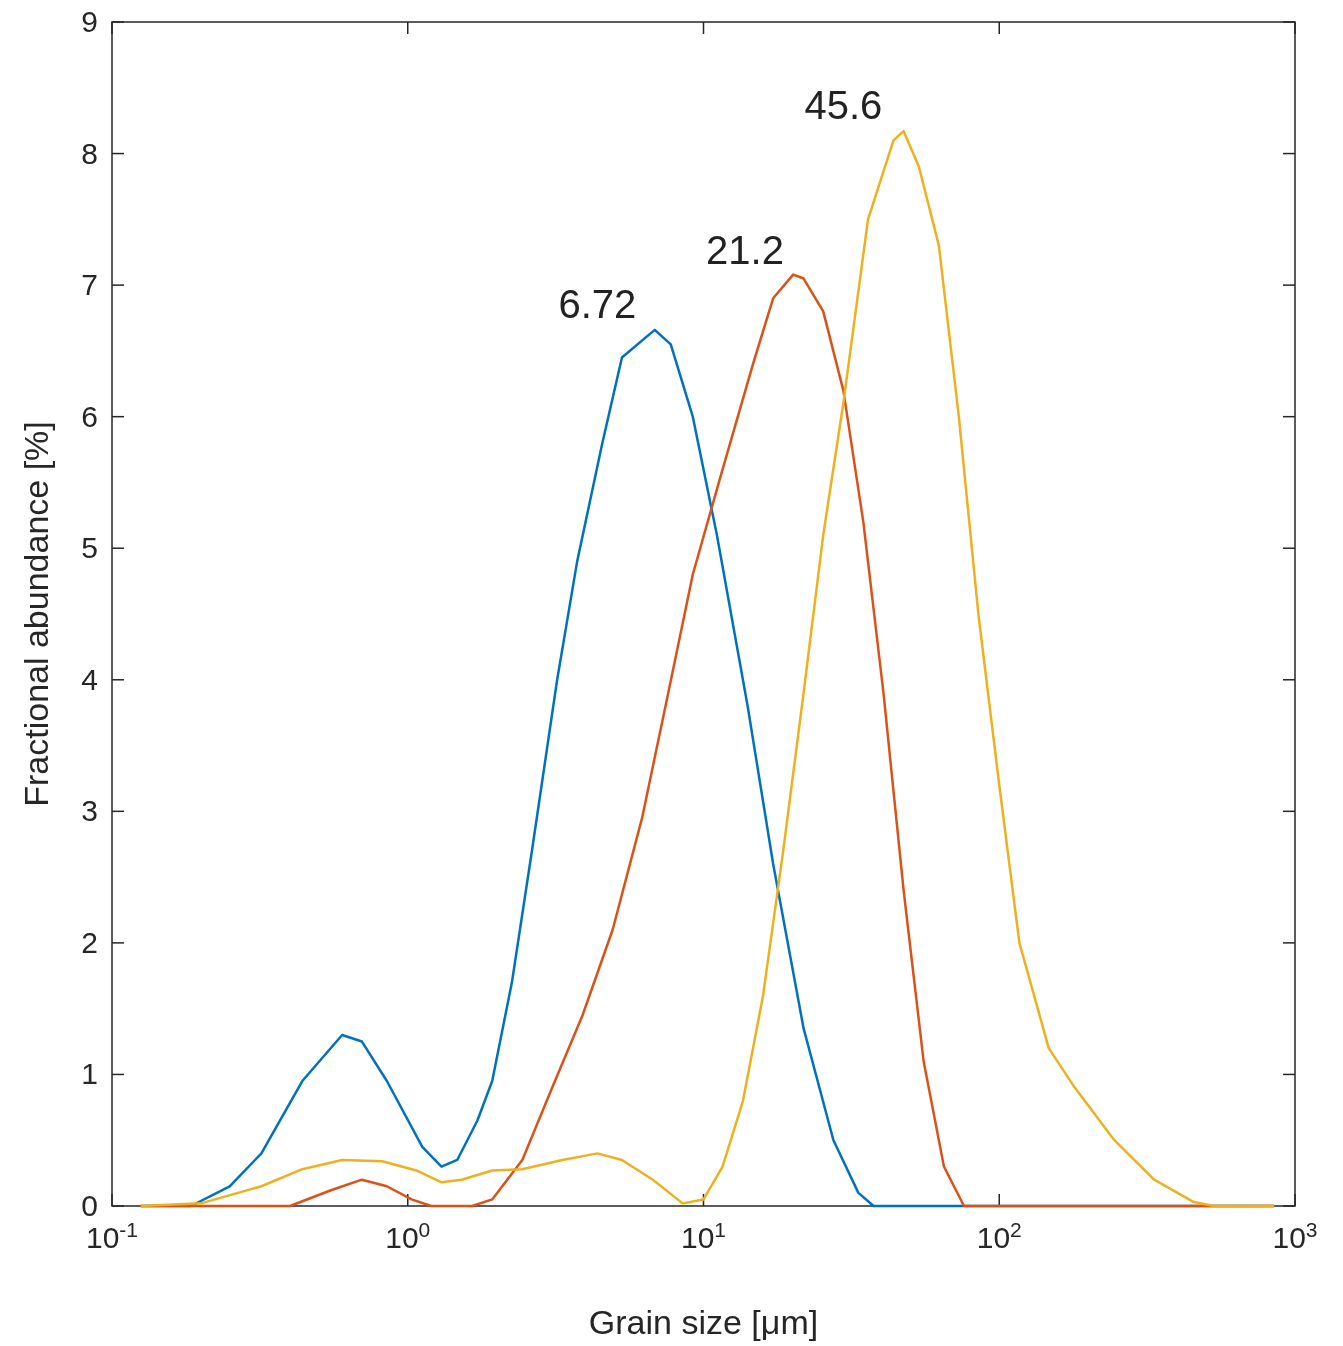 This screenshot has width=1343, height=1346. What do you see at coordinates (89, 942) in the screenshot?
I see `y-tick-label: 2` at bounding box center [89, 942].